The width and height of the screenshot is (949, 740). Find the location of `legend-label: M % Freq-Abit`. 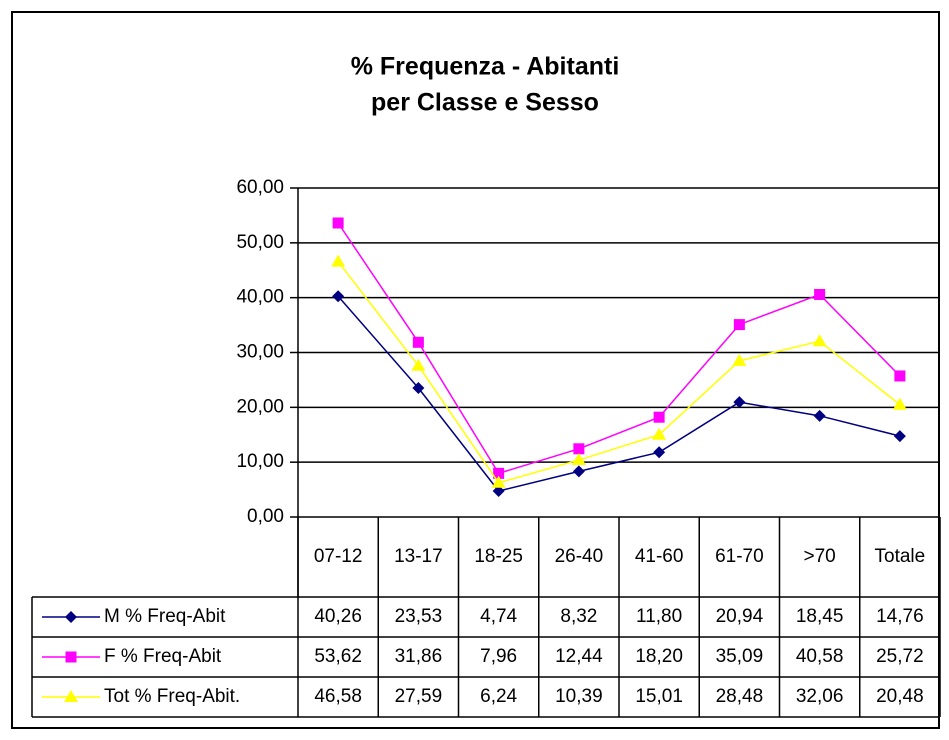

legend-label: M % Freq-Abit is located at coordinates (165, 616).